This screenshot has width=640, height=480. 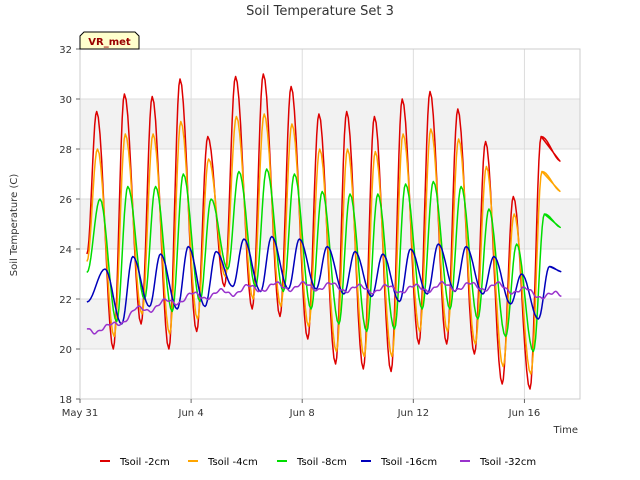 I want to click on x-axis-label: Time, so click(x=565, y=430).